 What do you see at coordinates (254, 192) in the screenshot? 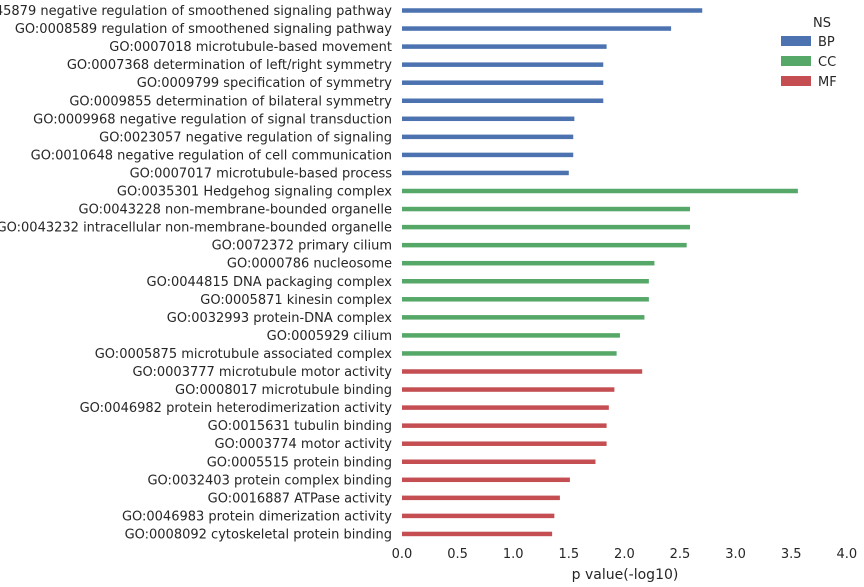
I see `category-label: GO:0035301 Hedgehog signaling complex` at bounding box center [254, 192].